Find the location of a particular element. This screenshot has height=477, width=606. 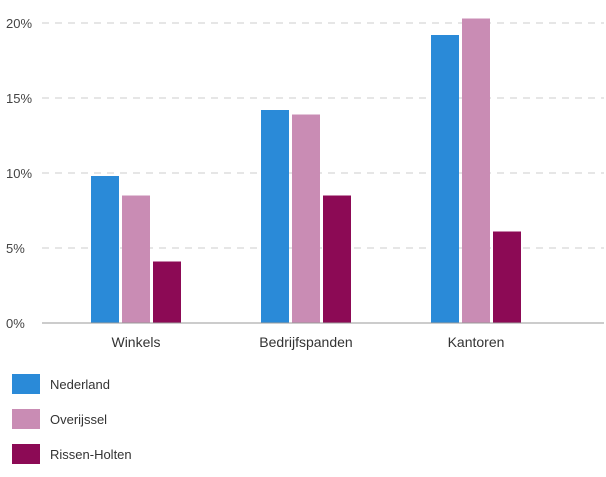

bar-winkels-overijssel is located at coordinates (136, 259).